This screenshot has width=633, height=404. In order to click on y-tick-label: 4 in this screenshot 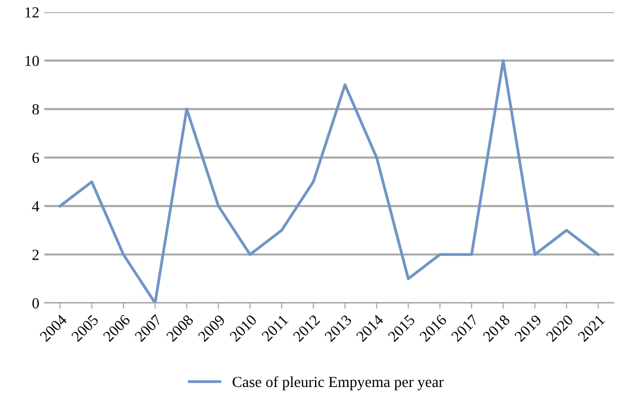, I will do `click(36, 206)`.